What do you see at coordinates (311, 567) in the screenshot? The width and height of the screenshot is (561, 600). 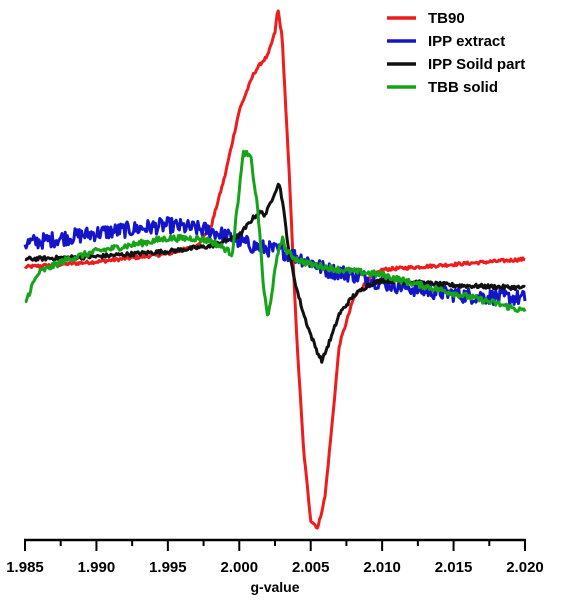 I see `x-tick-label: 2.005` at bounding box center [311, 567].